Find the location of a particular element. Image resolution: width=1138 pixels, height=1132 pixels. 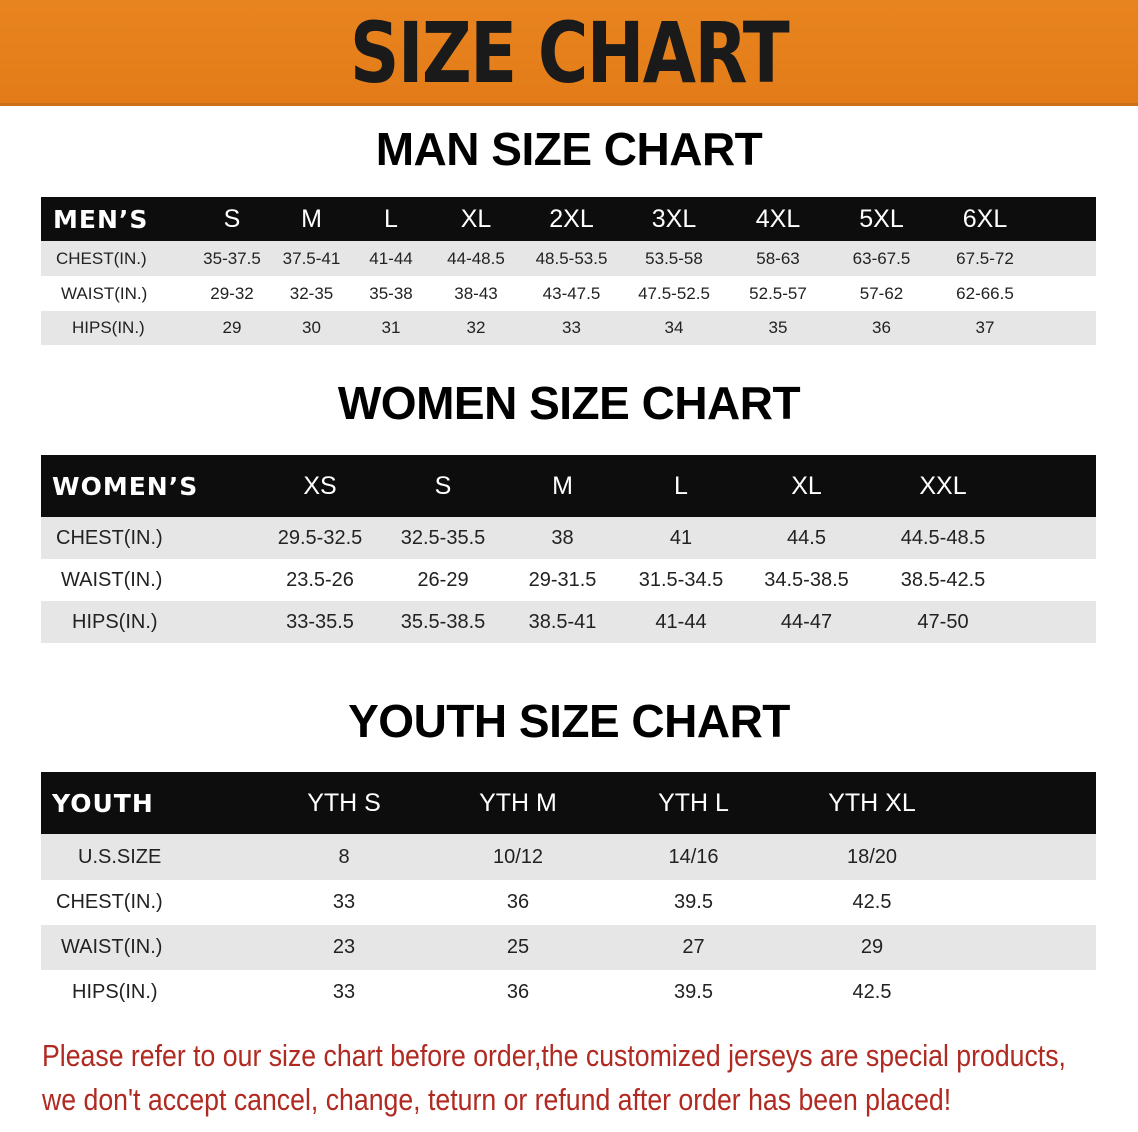

table-cell: 25 is located at coordinates (518, 947).